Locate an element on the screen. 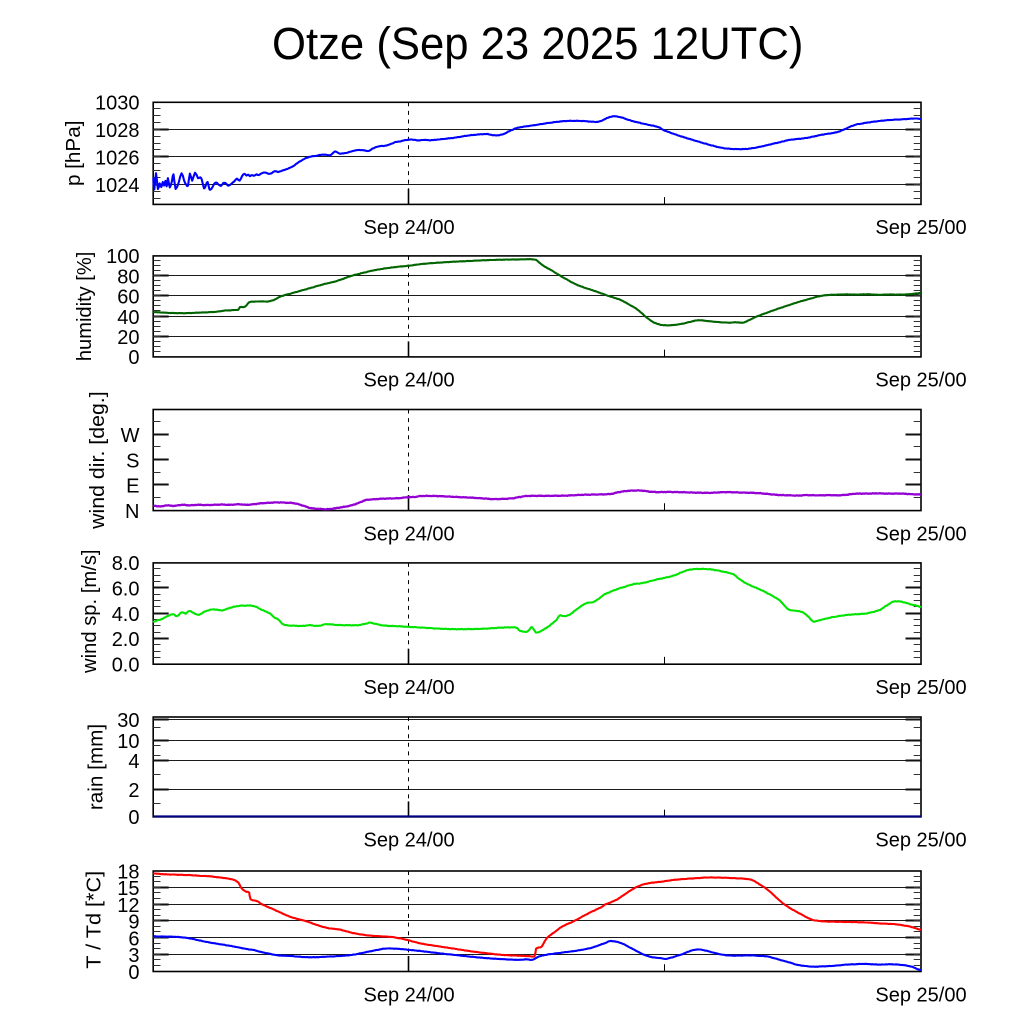  svg-text: E is located at coordinates (132, 487).